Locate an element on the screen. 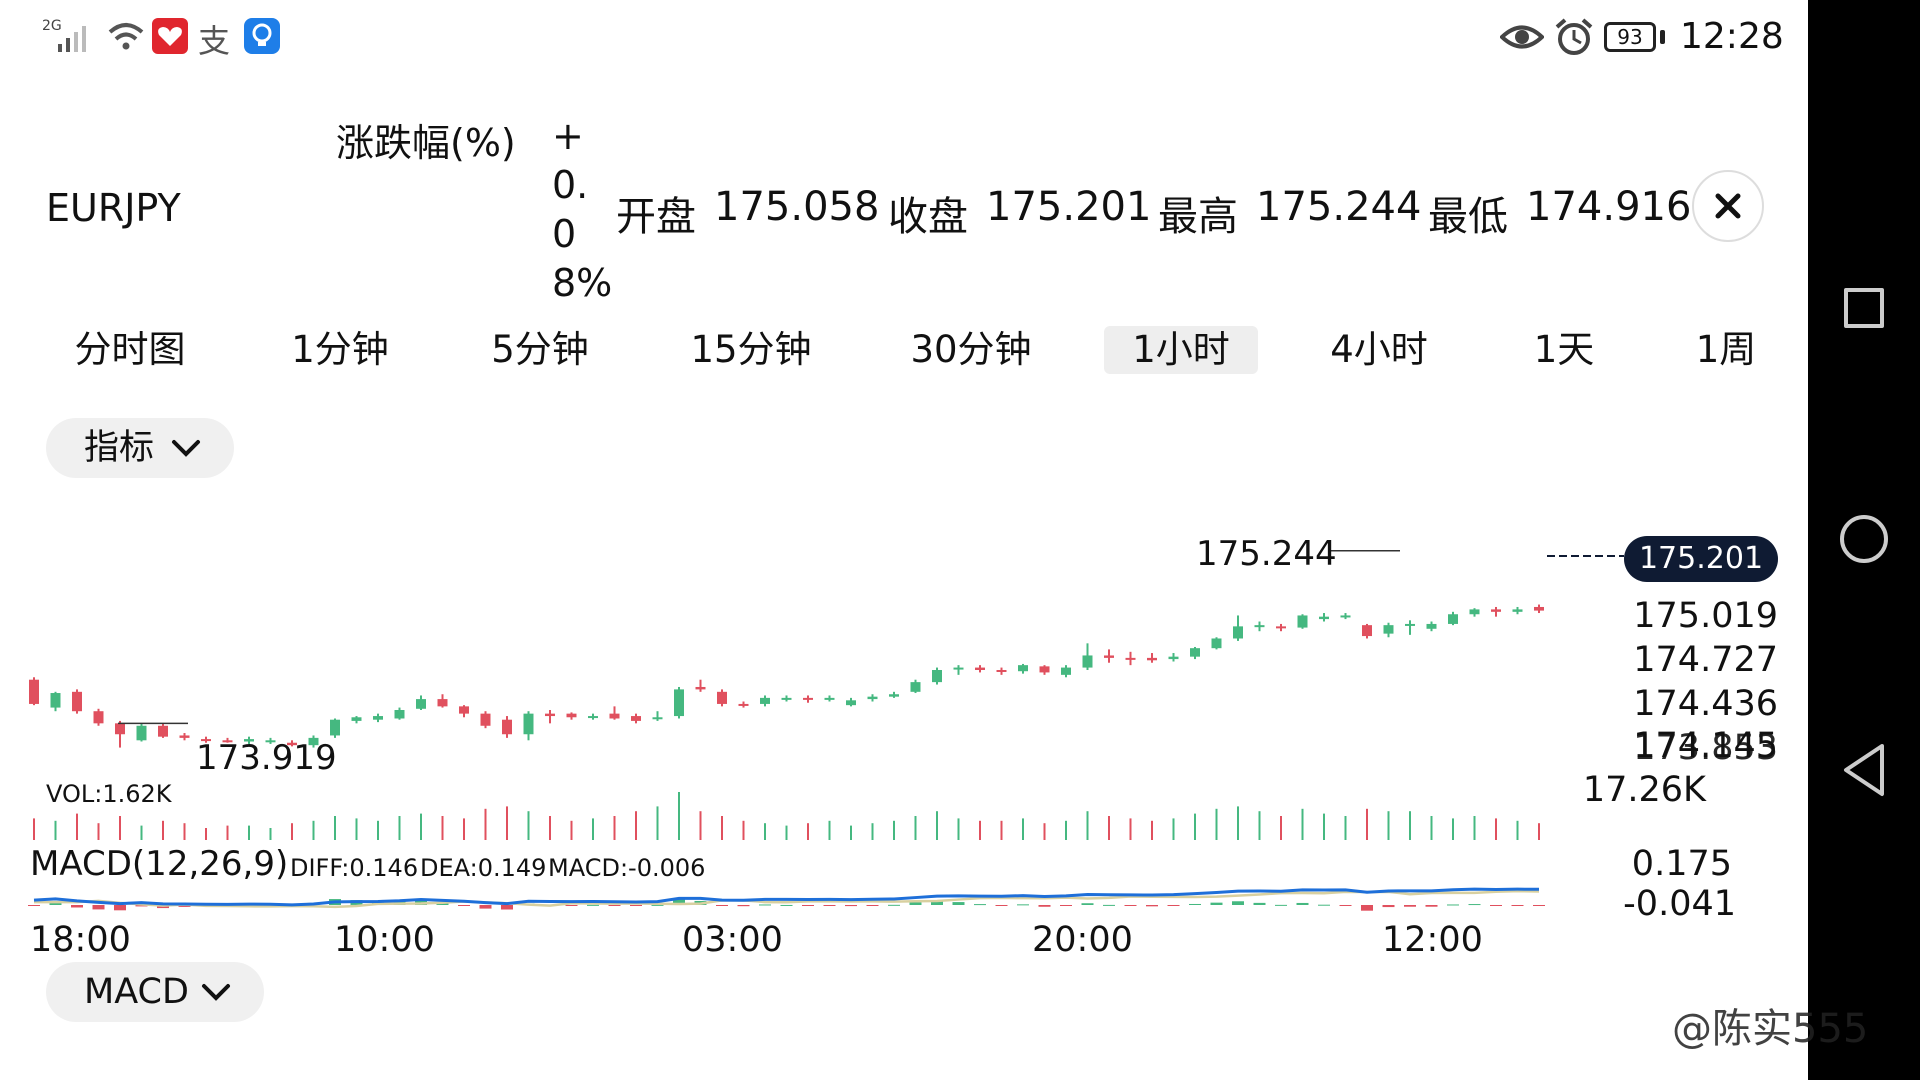 The height and width of the screenshot is (1080, 1920). tab-30min: 30分钟 is located at coordinates (971, 349).